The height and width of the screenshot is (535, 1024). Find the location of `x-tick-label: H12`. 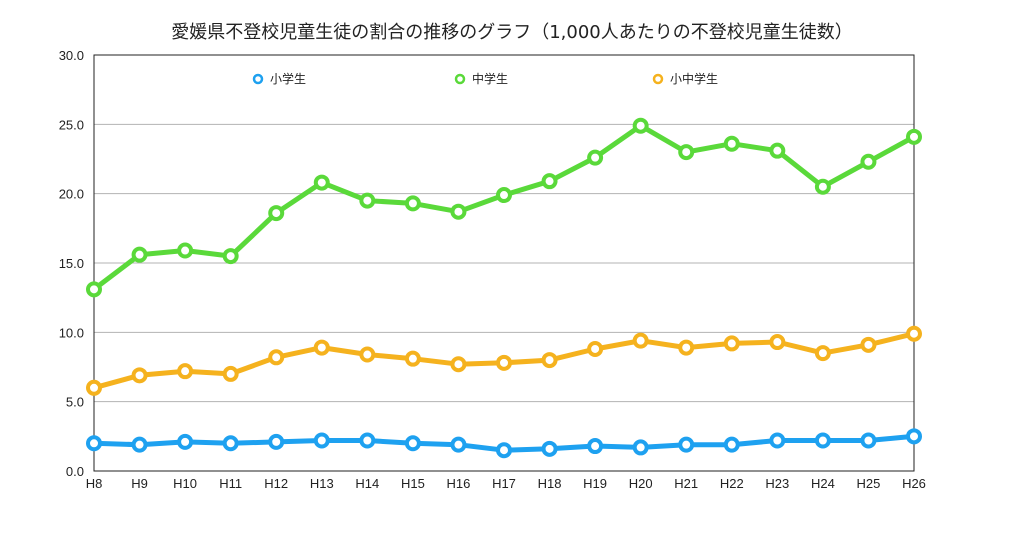

x-tick-label: H12 is located at coordinates (276, 483).